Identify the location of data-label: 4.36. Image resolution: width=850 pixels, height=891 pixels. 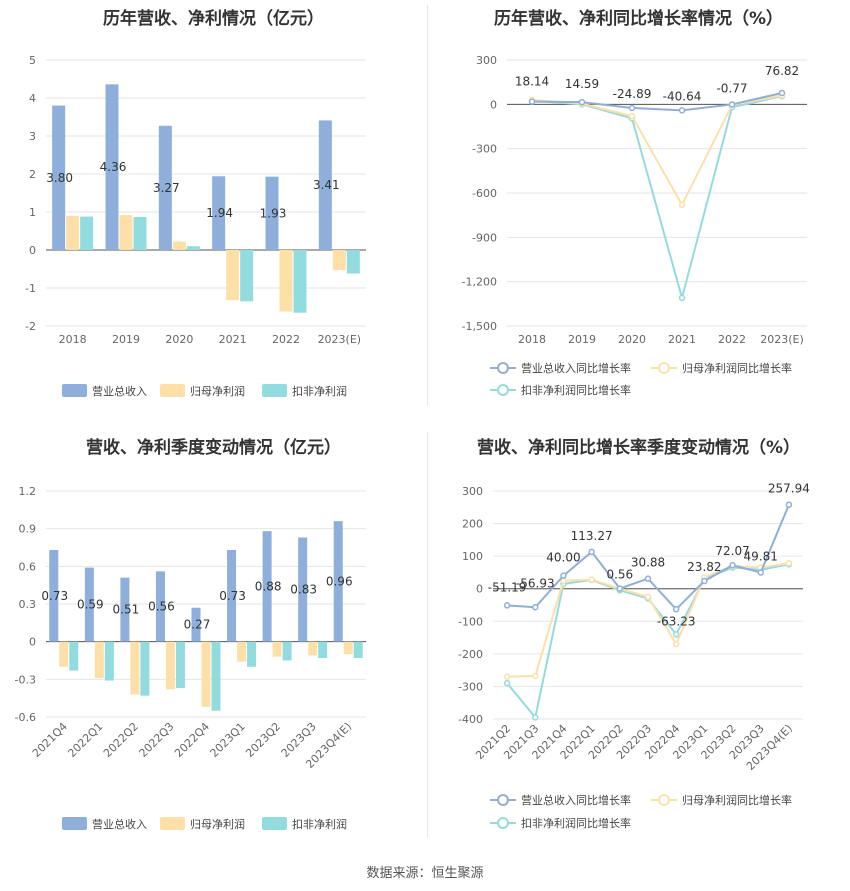
(113, 167).